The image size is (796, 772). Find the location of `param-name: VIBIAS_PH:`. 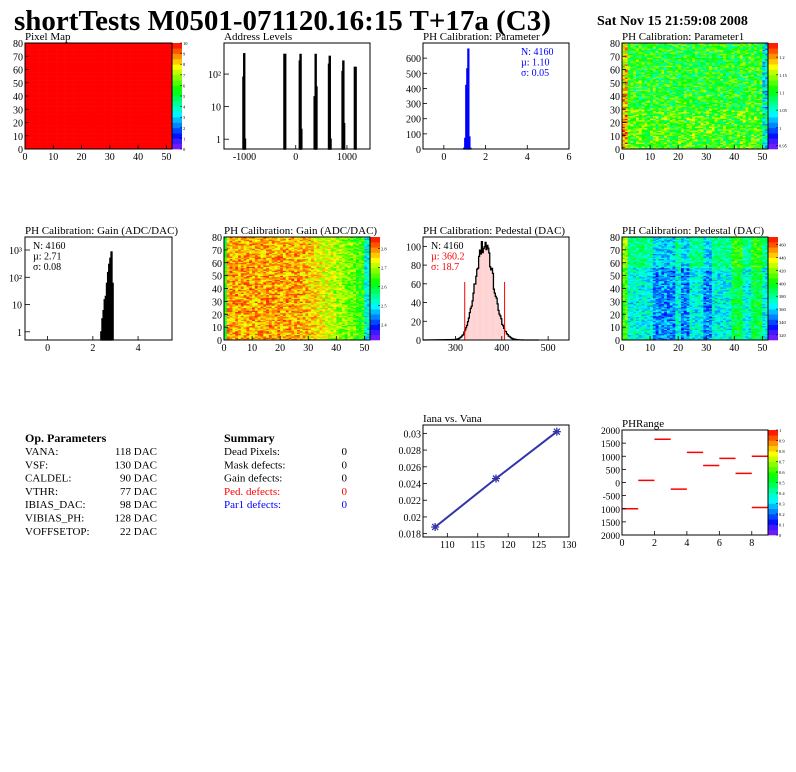

param-name: VIBIAS_PH: is located at coordinates (54, 519).